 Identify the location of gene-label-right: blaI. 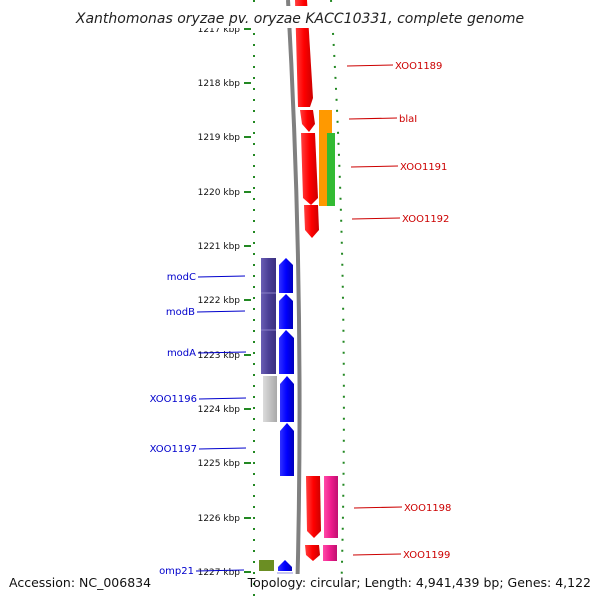
(408, 119).